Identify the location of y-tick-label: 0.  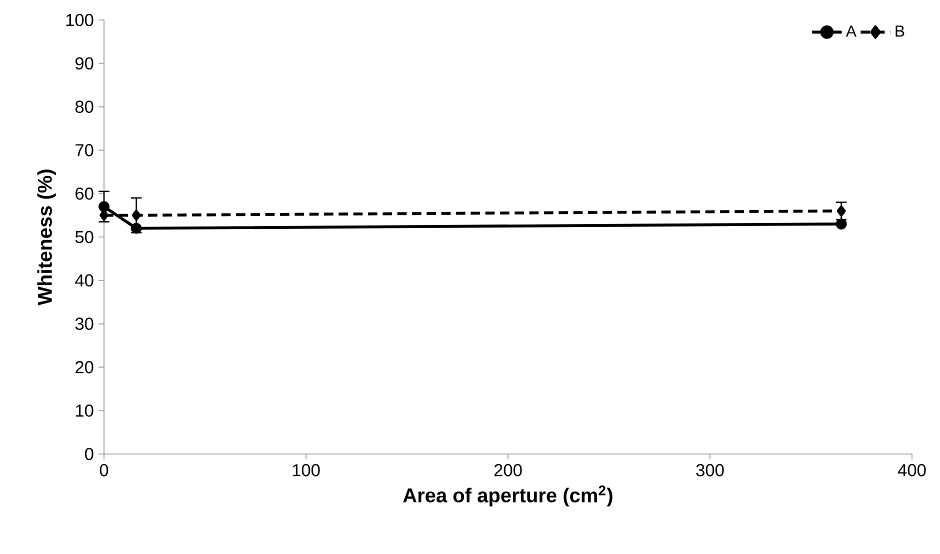
(89, 454).